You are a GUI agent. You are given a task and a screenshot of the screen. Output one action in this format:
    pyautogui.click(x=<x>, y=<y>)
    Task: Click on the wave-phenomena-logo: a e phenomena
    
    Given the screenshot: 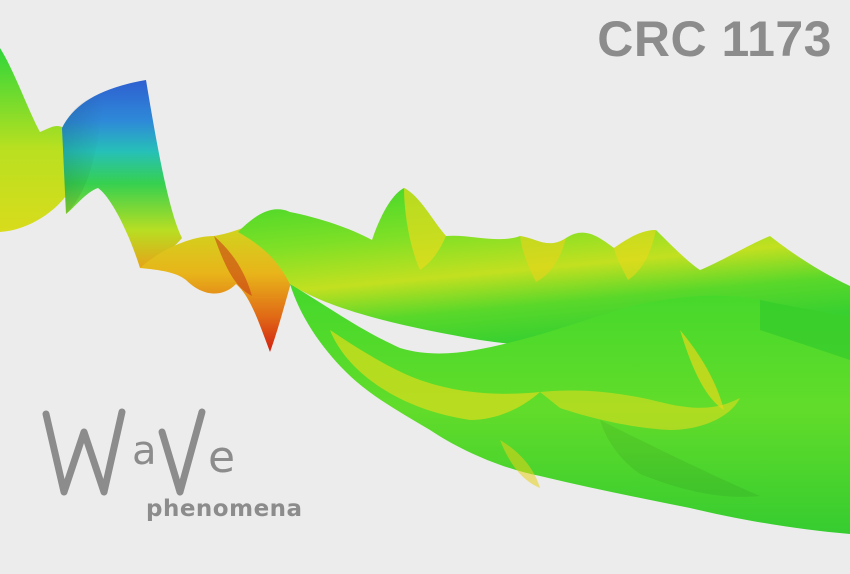 What is the action you would take?
    pyautogui.click(x=190, y=468)
    